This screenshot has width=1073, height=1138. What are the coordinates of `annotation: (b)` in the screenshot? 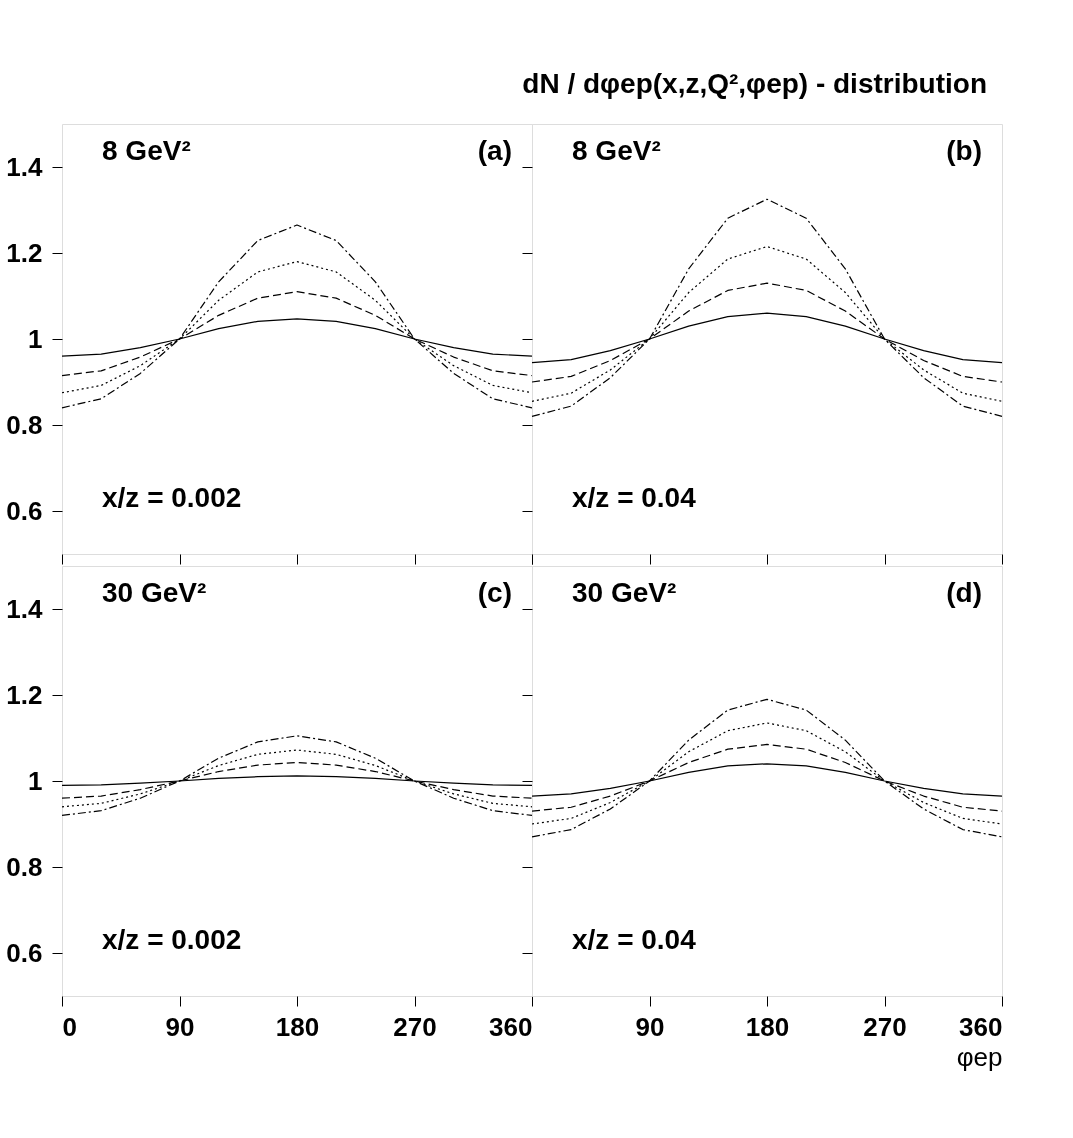 It's located at (964, 150).